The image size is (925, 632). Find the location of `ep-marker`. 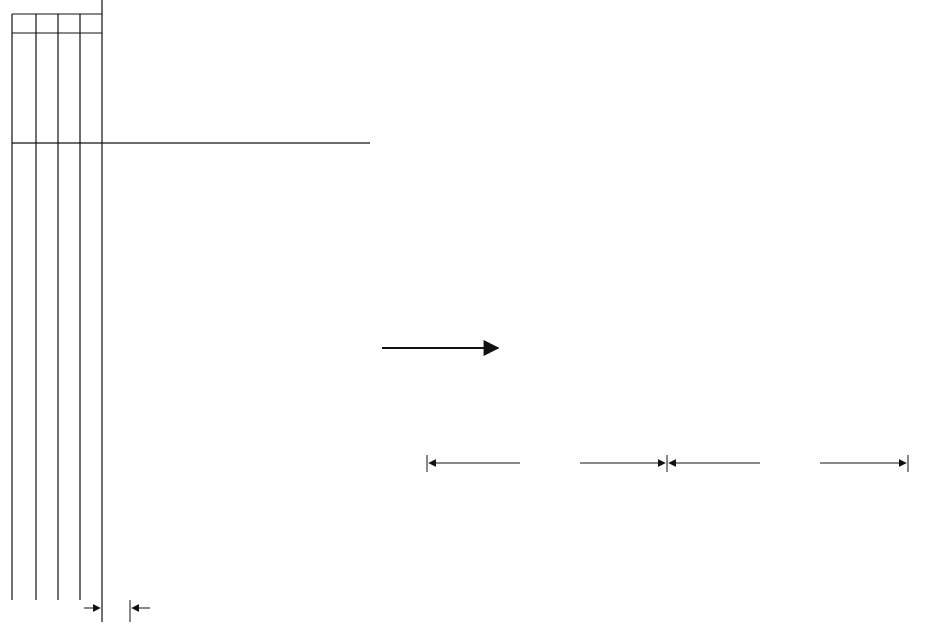

ep-marker is located at coordinates (117, 611).